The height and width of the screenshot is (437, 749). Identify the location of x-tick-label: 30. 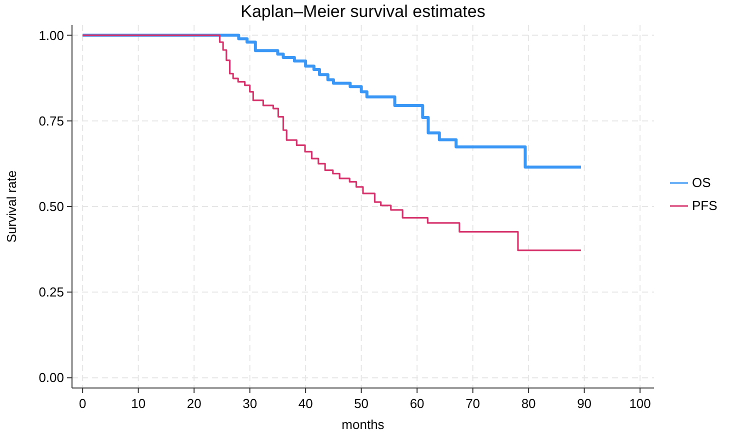
(250, 403).